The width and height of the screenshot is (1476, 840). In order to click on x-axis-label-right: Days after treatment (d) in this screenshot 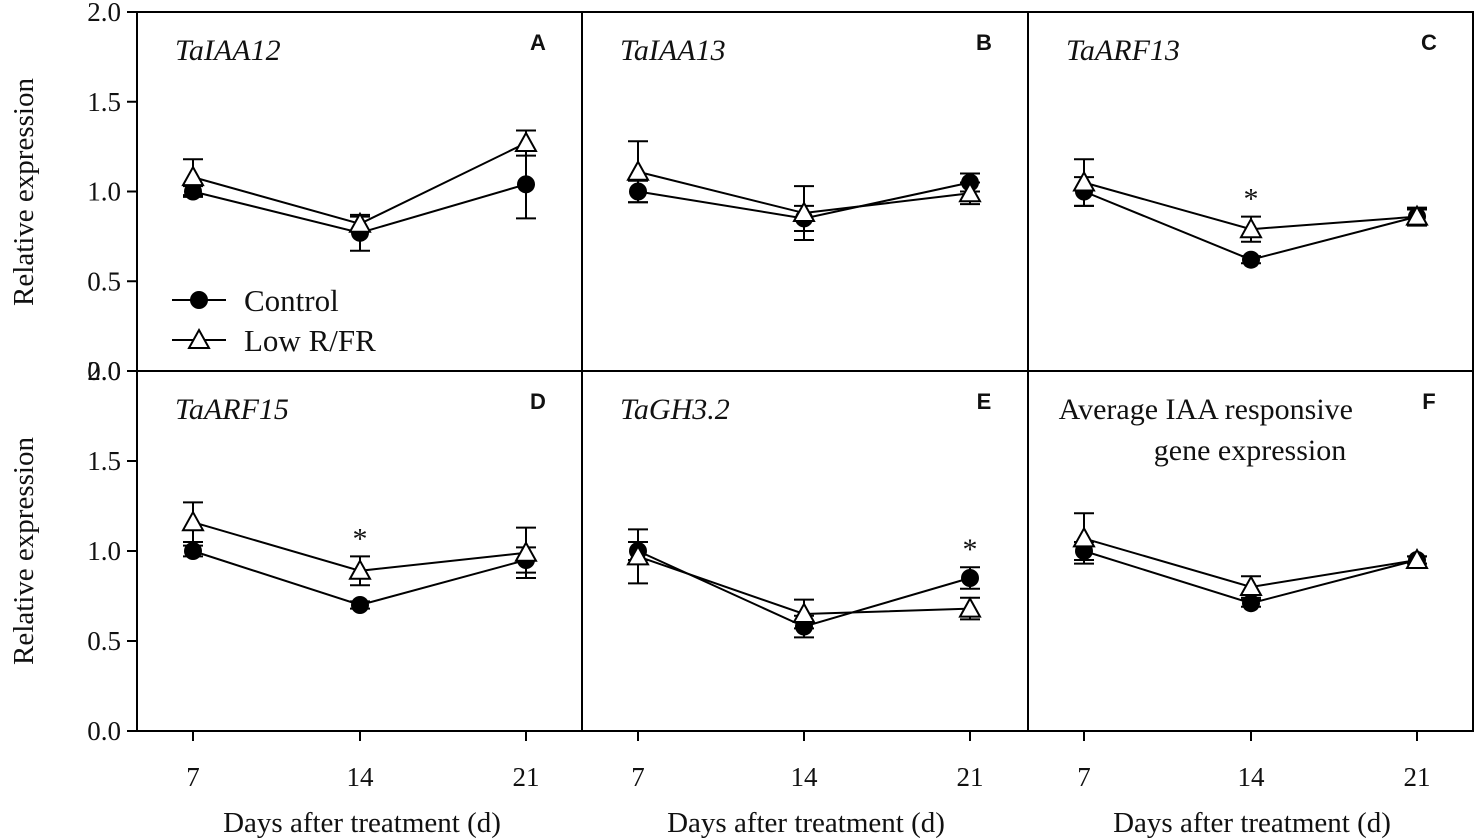, I will do `click(1252, 823)`.